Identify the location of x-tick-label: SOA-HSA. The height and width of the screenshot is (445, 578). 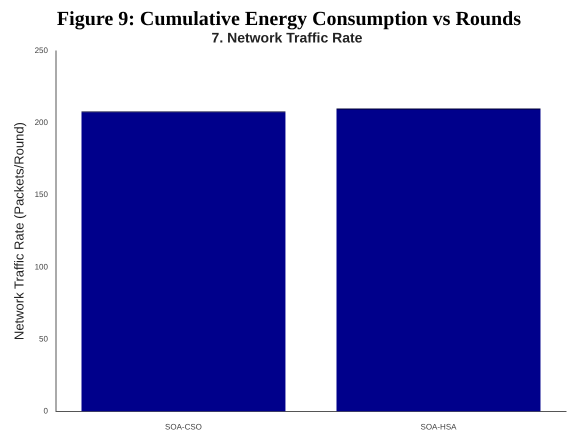
(439, 427).